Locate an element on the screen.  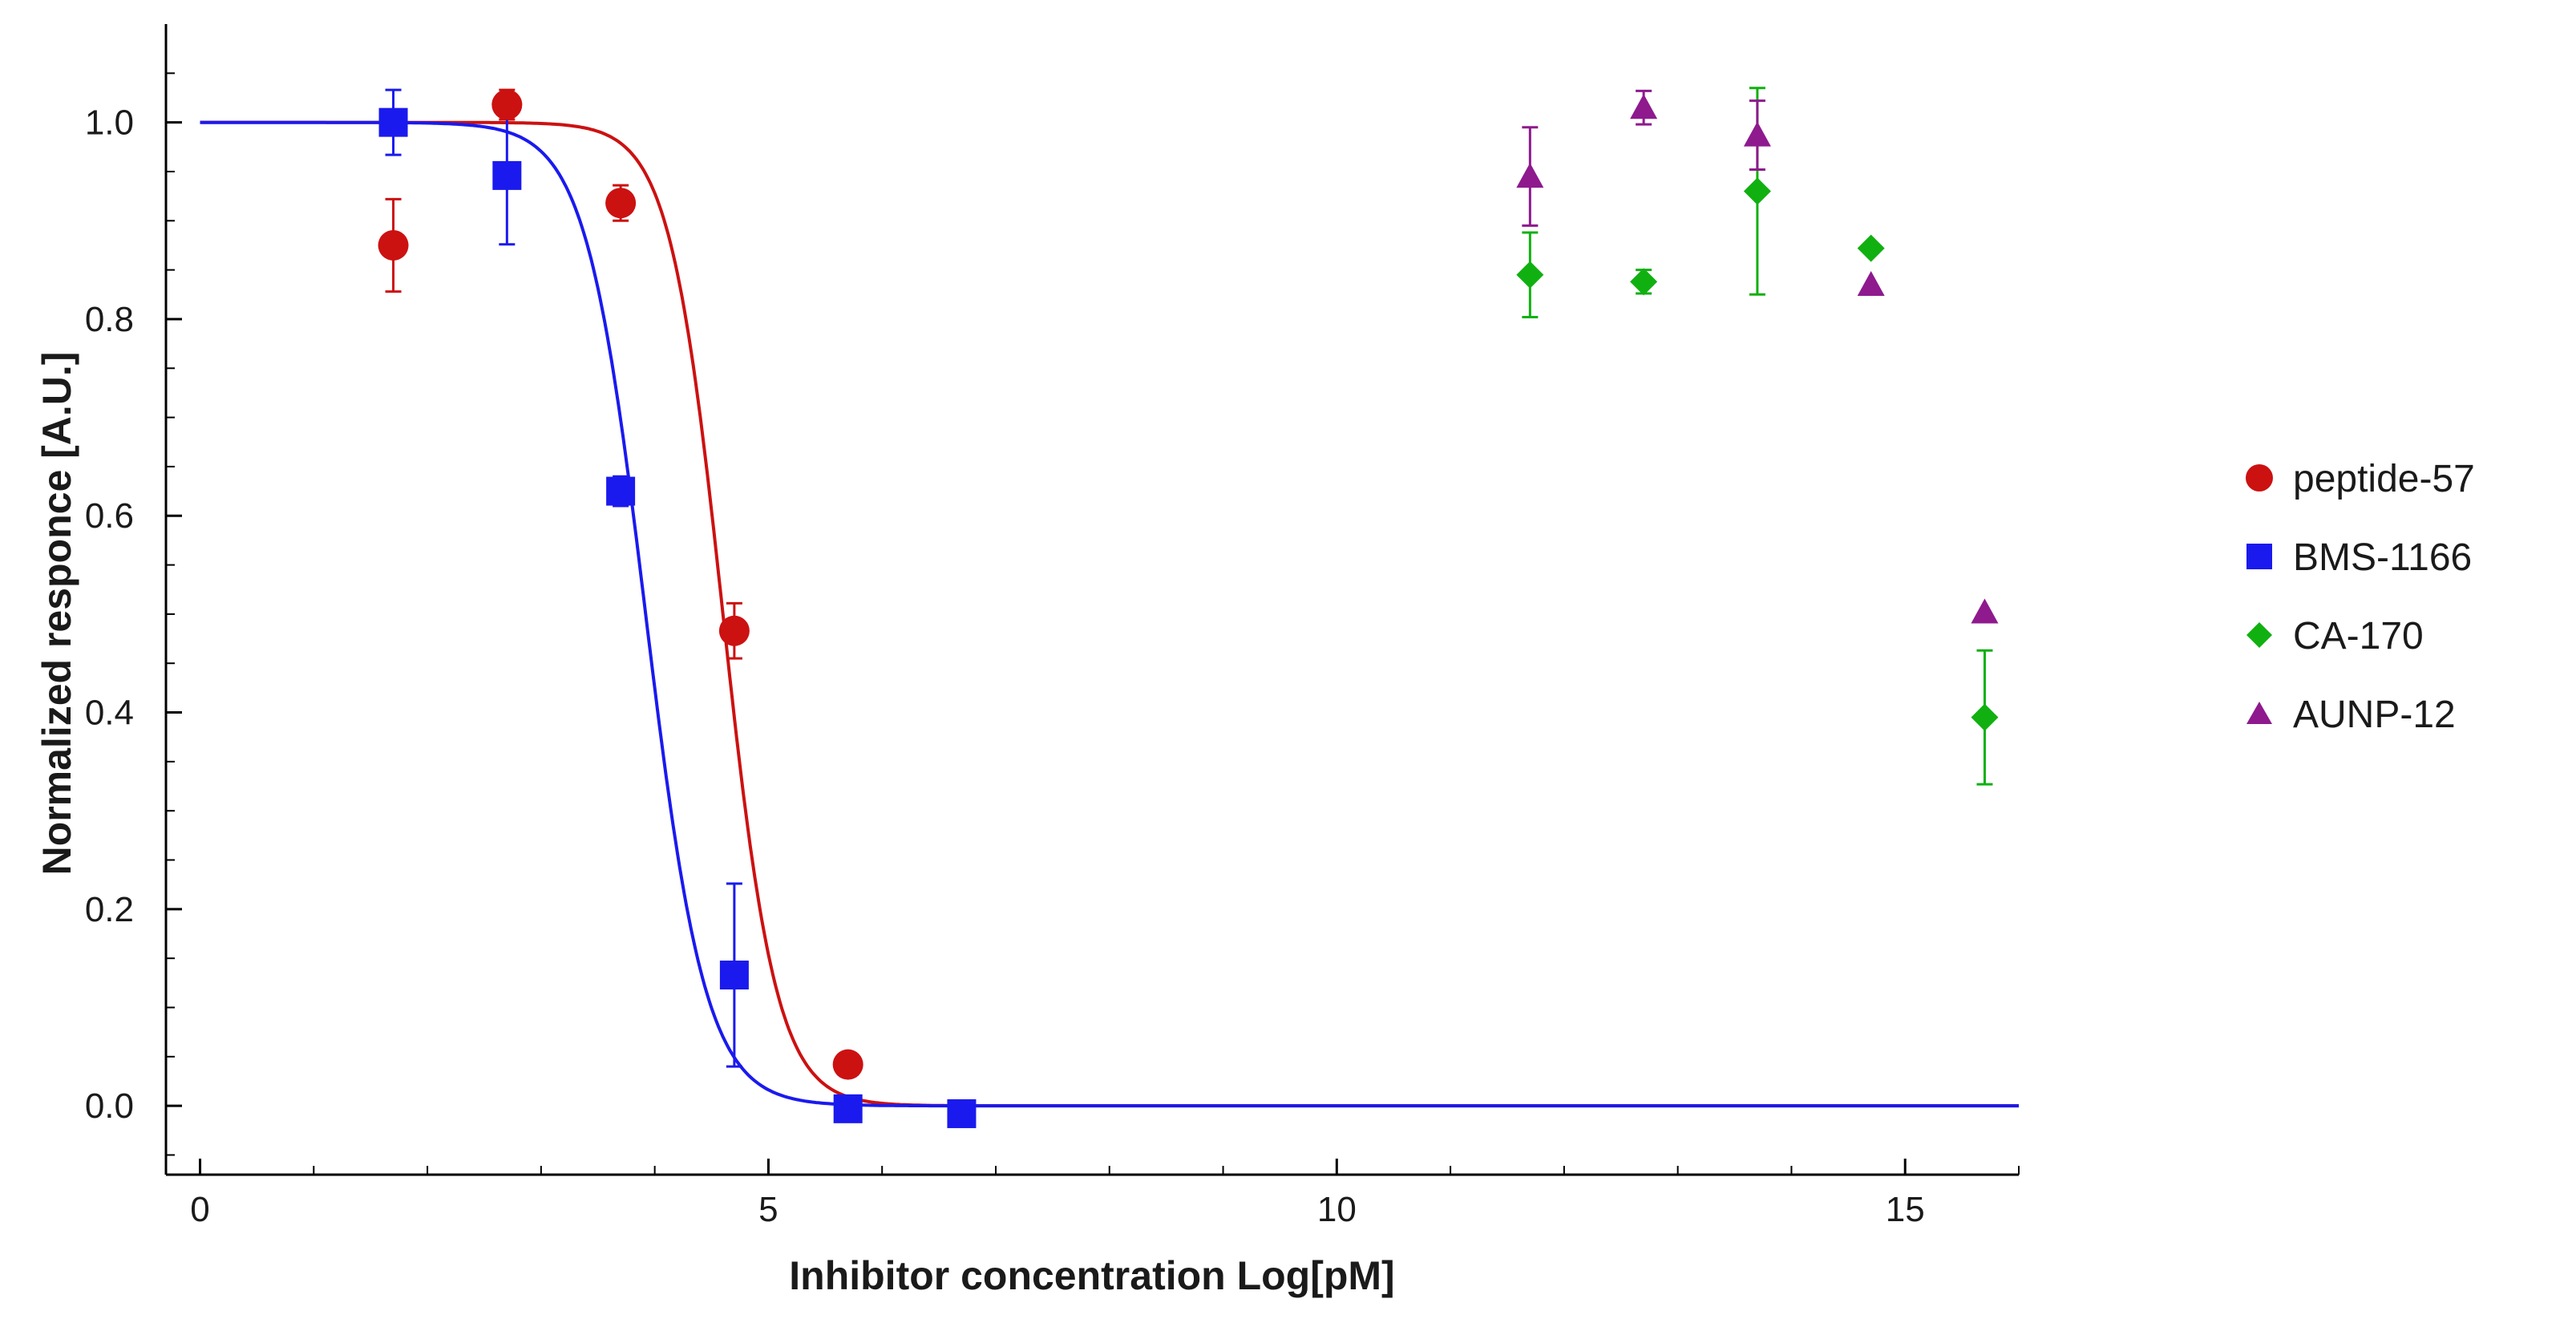
legend: peptide-57 BMS-1166 CA-170 AUNP-12 is located at coordinates (2360, 597).